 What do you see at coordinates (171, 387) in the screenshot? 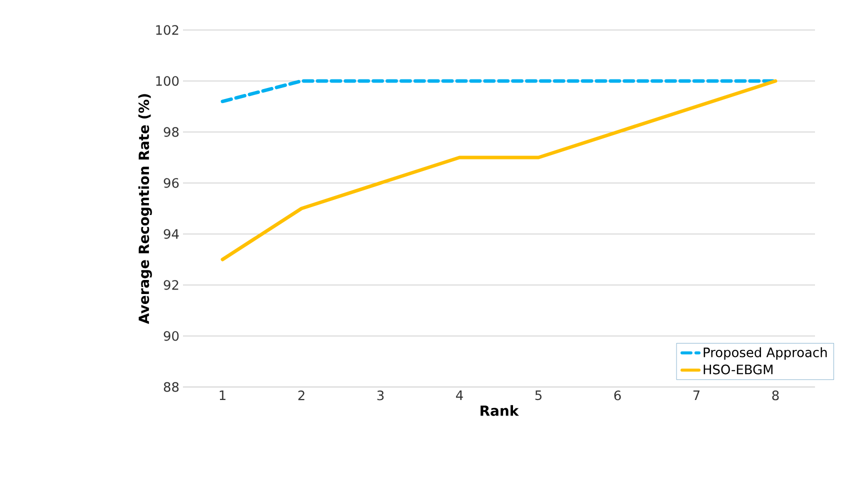
I see `y-tick-label: 88` at bounding box center [171, 387].